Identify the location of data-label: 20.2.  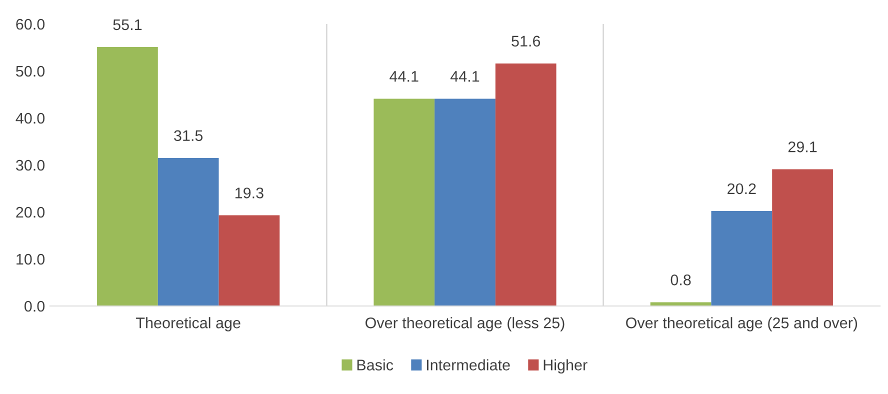
(742, 188).